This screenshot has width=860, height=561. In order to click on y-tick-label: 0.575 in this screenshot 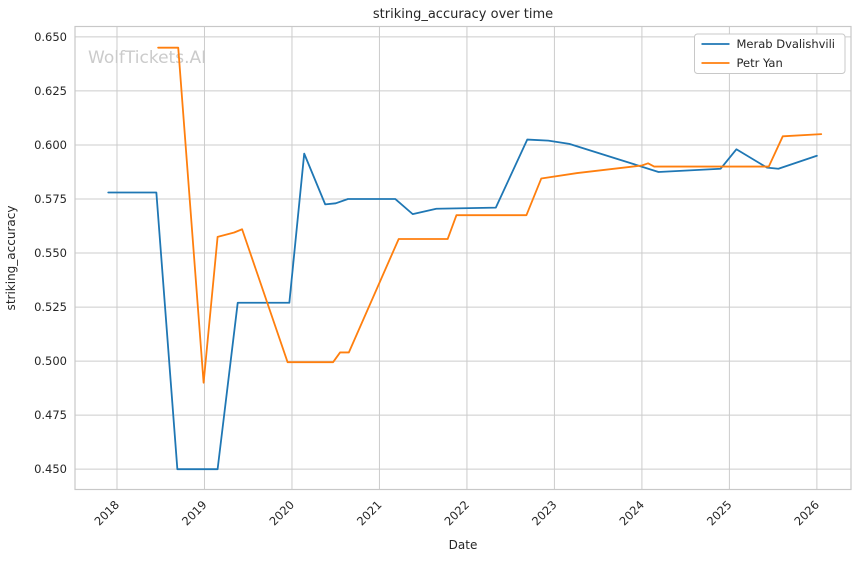, I will do `click(50, 199)`.